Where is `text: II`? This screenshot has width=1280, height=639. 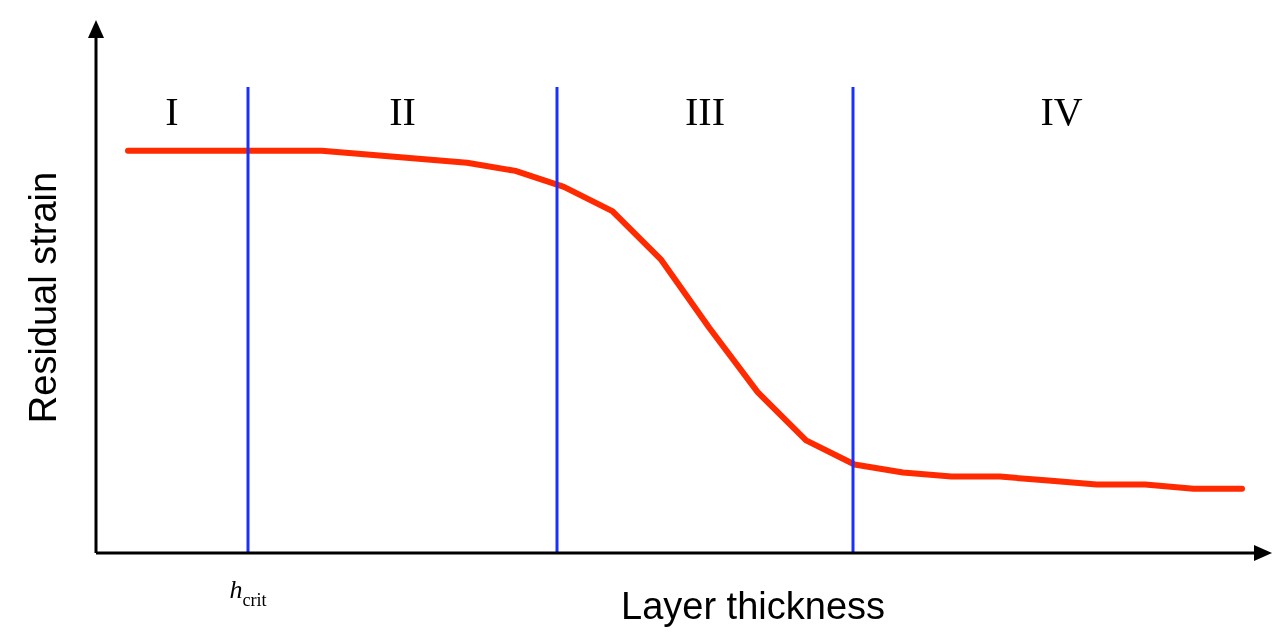
text: II is located at coordinates (402, 111).